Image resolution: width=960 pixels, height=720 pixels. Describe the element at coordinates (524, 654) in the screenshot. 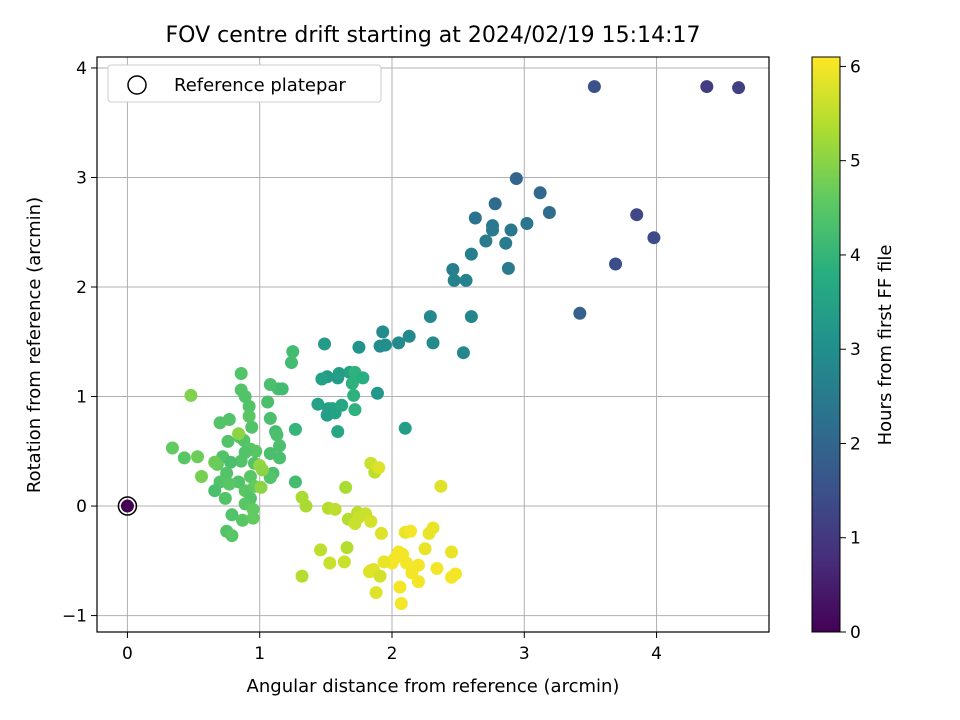

I see `x-tick-label: 3` at that location.